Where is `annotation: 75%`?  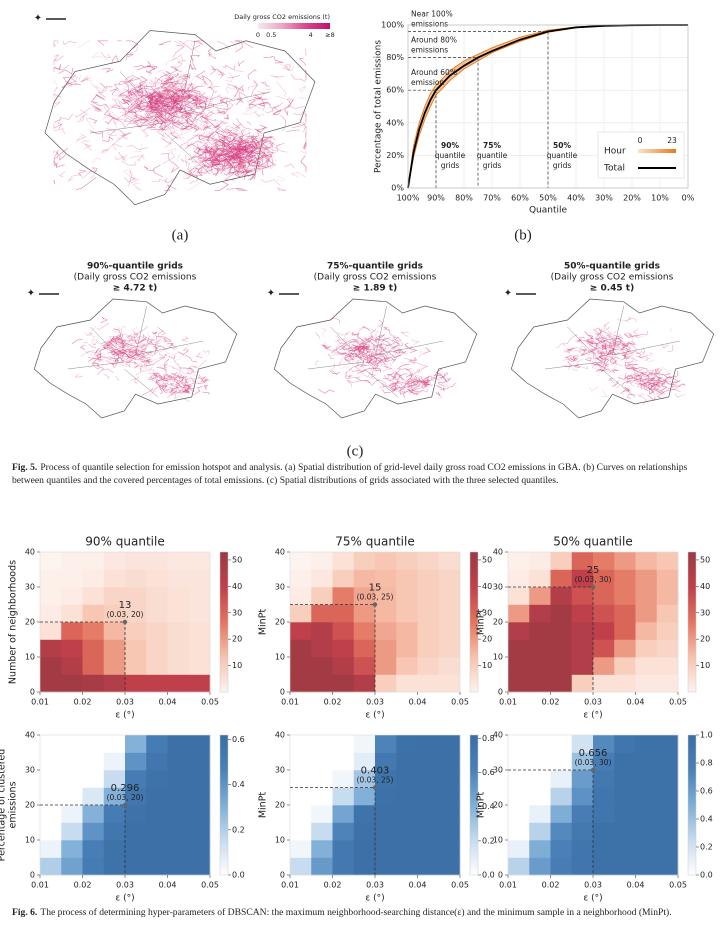 annotation: 75% is located at coordinates (492, 145).